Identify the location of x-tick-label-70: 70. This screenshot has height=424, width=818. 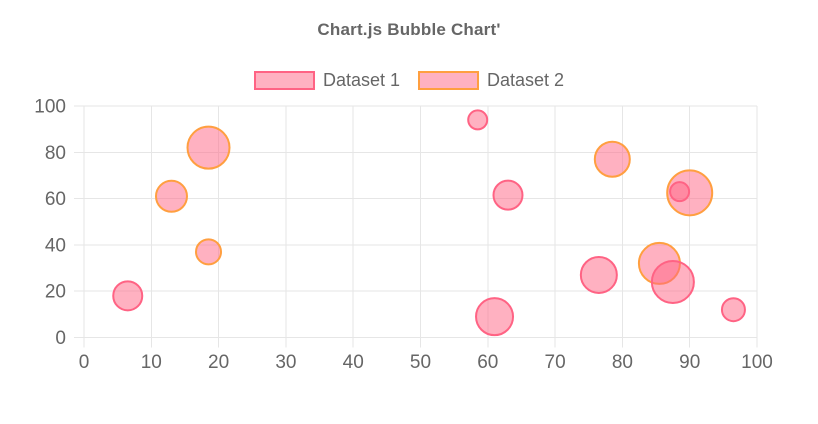
(555, 362).